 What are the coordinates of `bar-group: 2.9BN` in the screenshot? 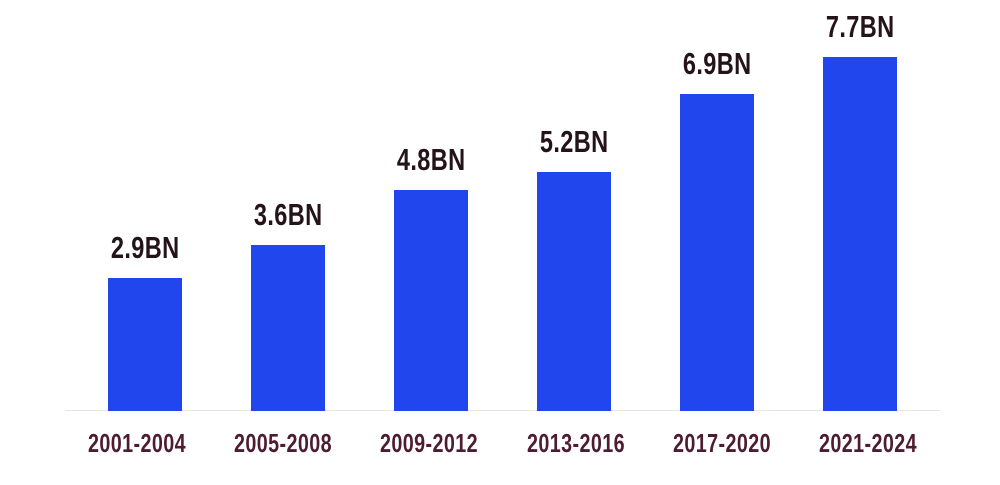 It's located at (145, 321).